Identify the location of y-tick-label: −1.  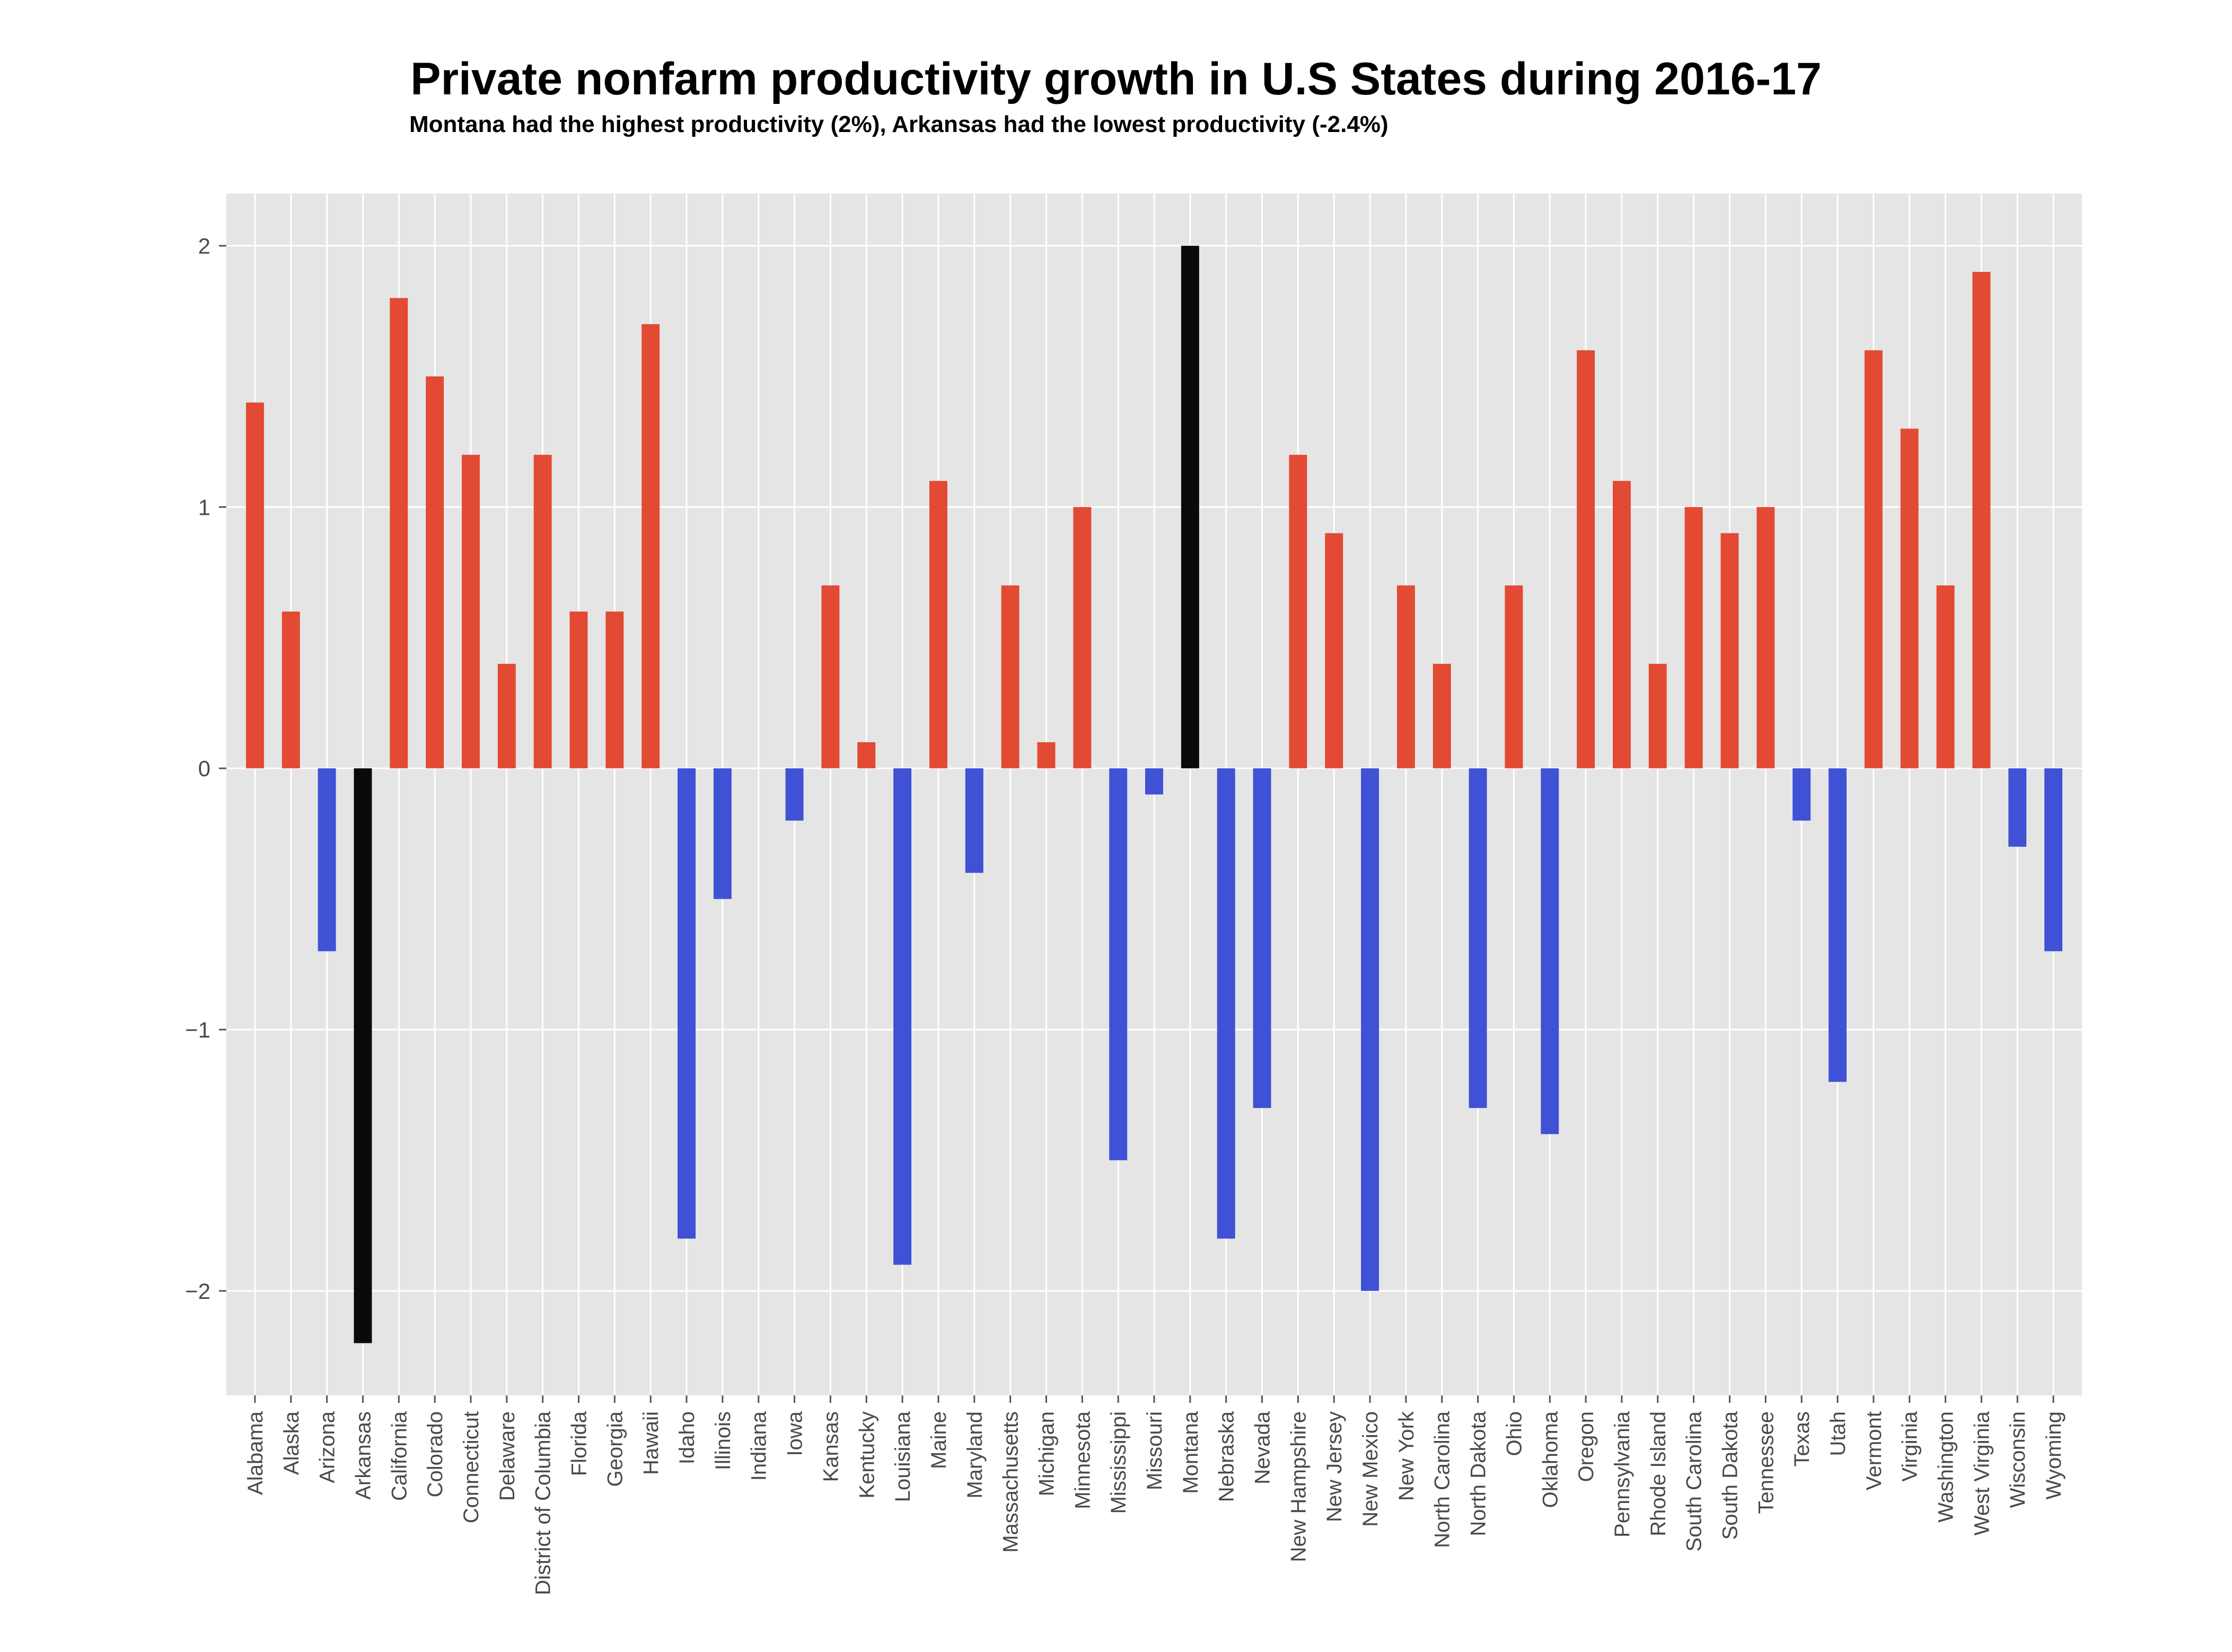
(197, 1029).